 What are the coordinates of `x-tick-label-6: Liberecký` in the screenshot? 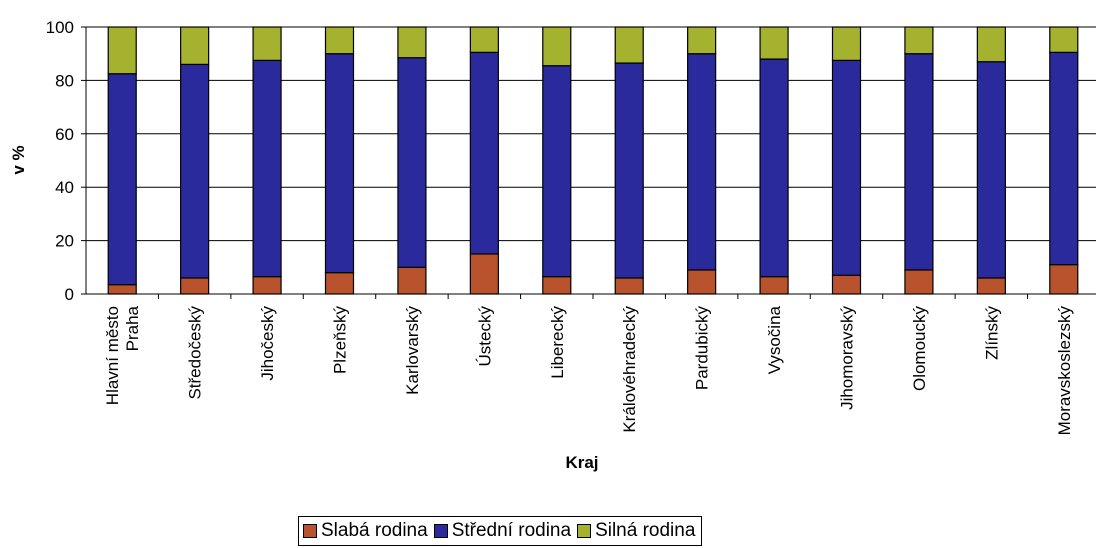 It's located at (557, 342).